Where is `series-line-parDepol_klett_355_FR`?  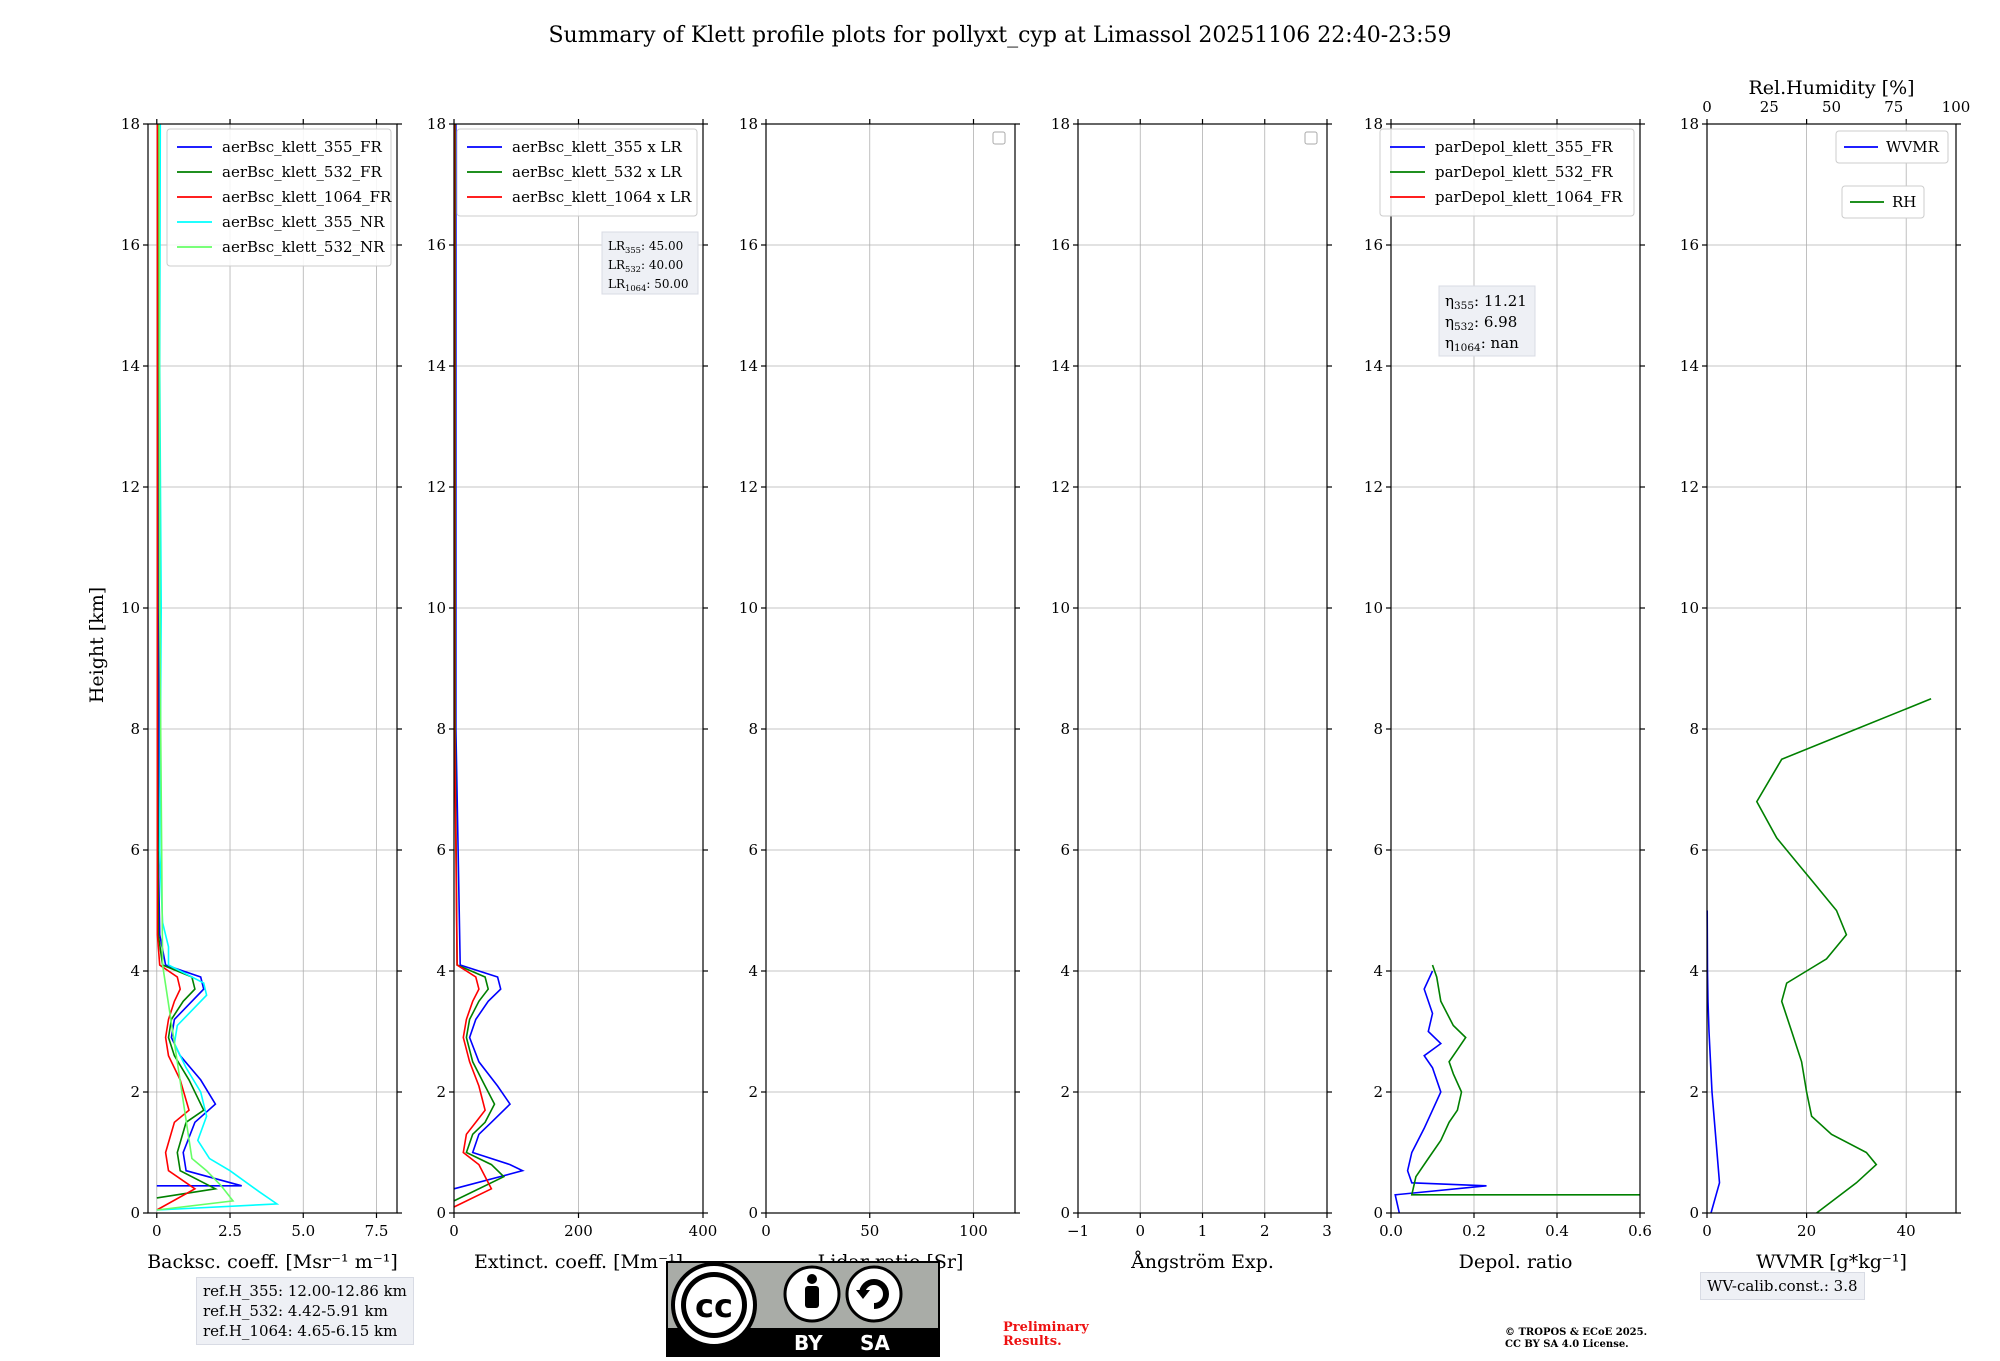 series-line-parDepol_klett_355_FR is located at coordinates (1440, 1092).